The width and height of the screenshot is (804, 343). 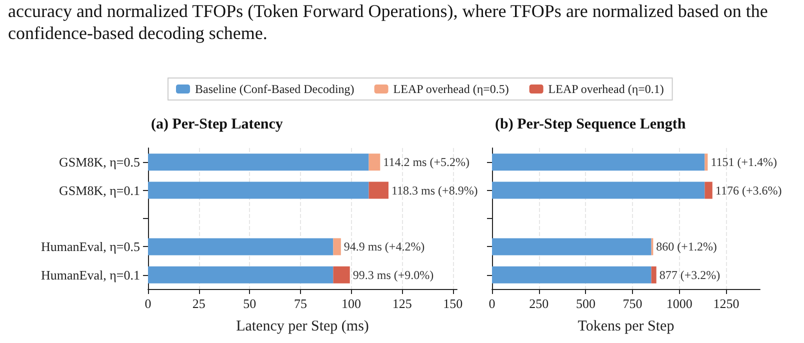 I want to click on text: accuracy and normalized TFOPs (Token Forward Operations), where TFOPs are normalized based on the confidence-based decoding scheme., so click(x=388, y=22).